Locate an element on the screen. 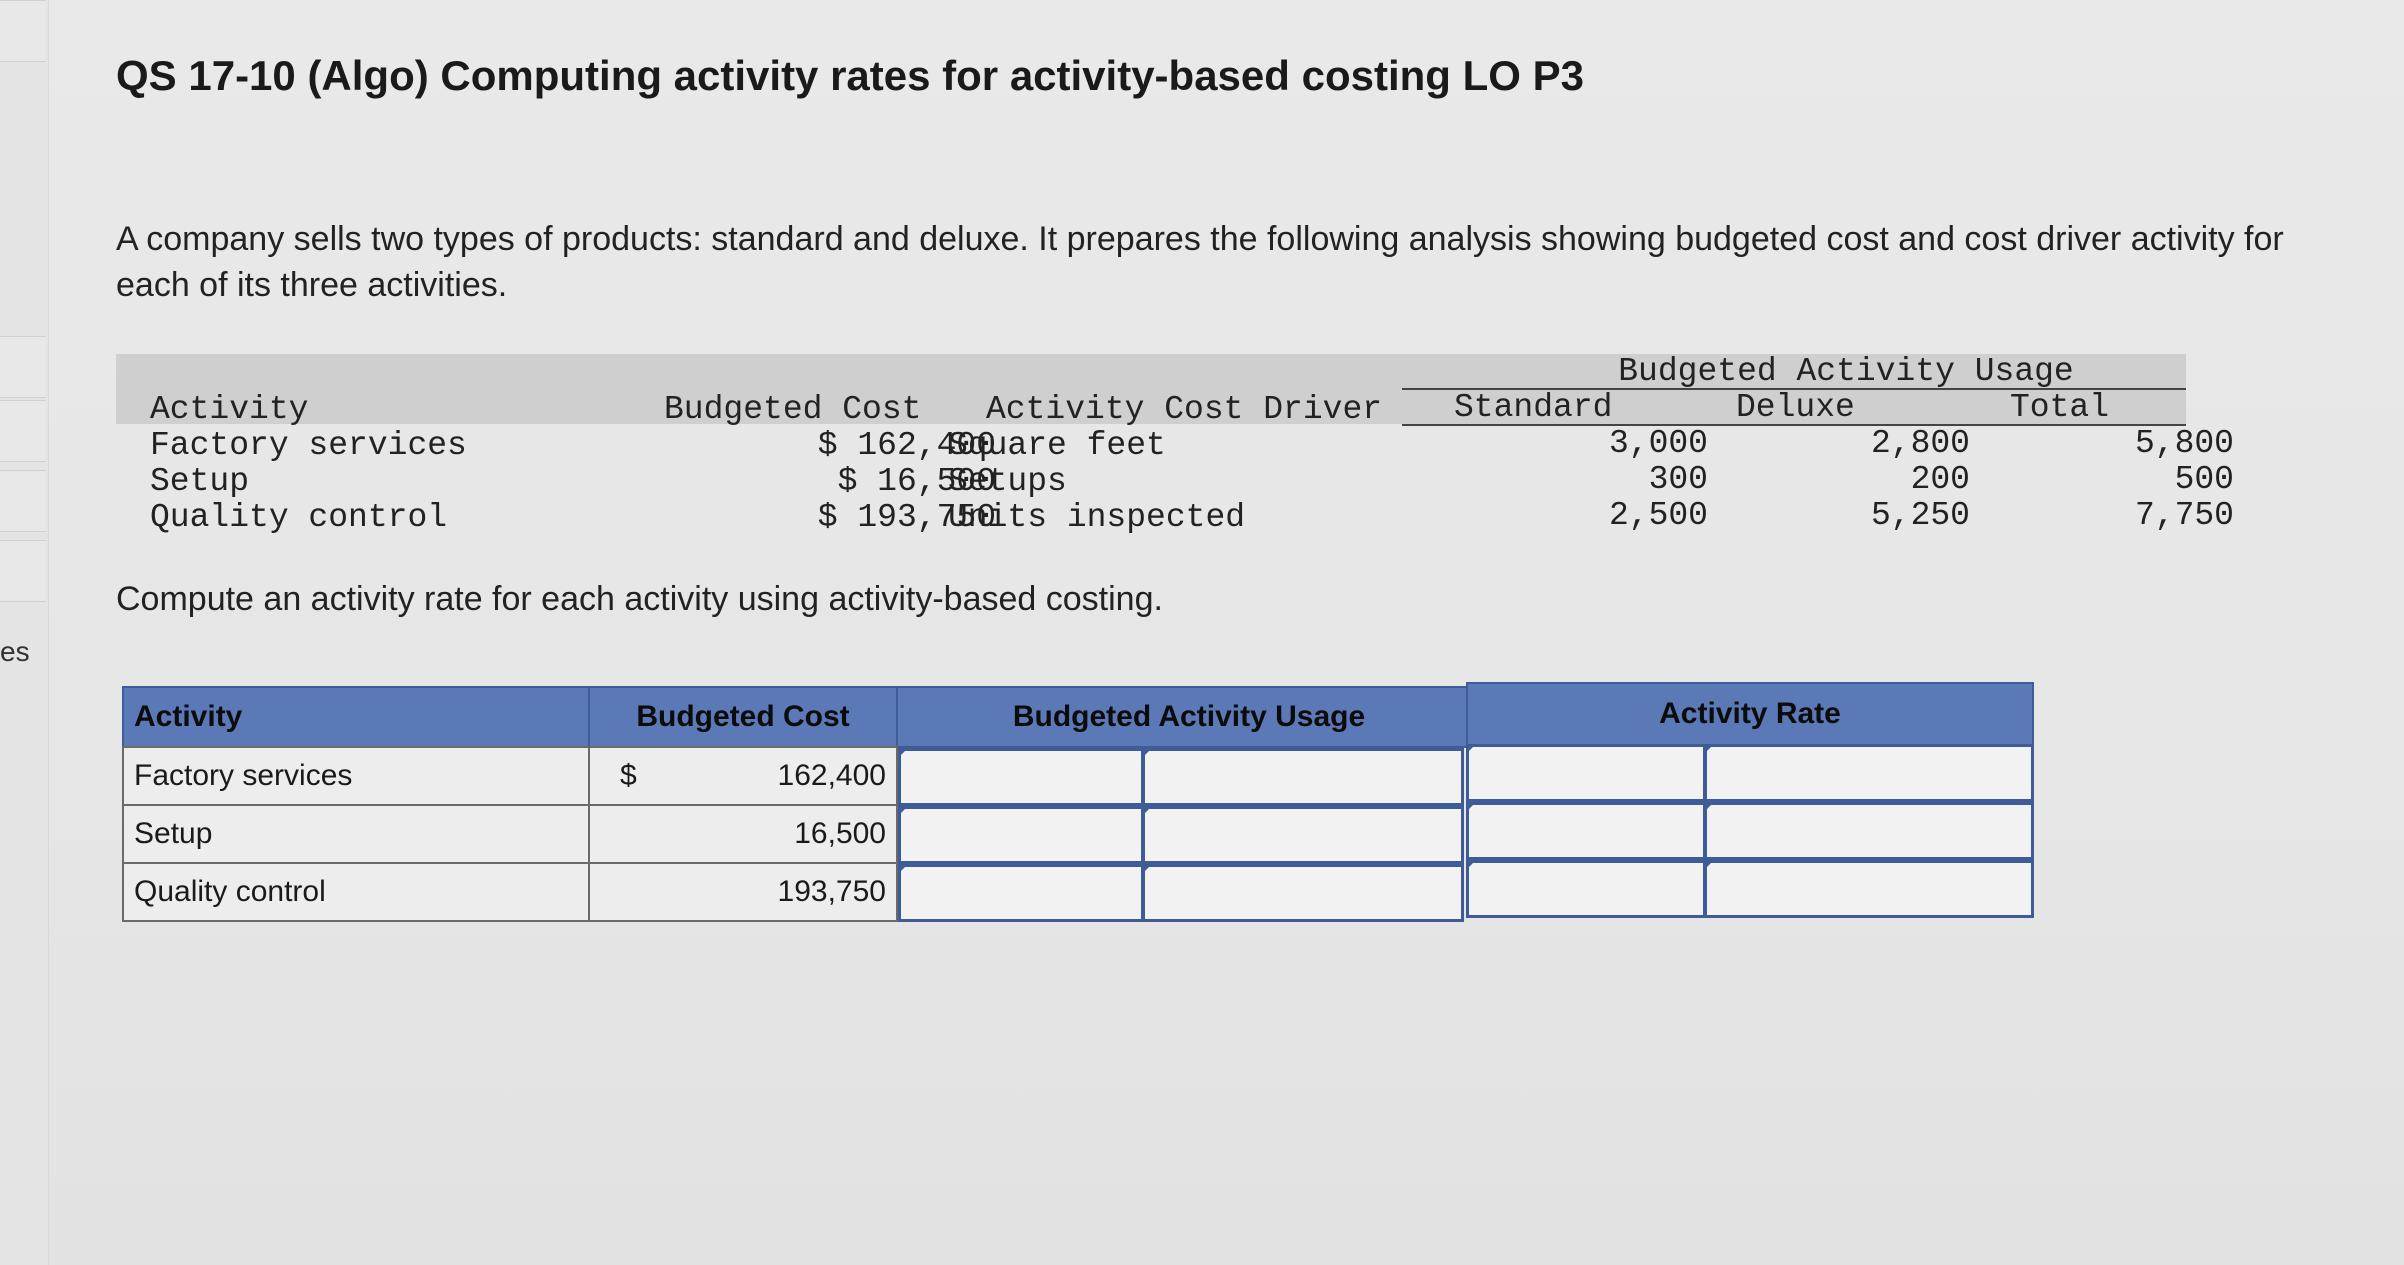 This screenshot has height=1265, width=2404. row-deluxe: 200 is located at coordinates (1940, 479).